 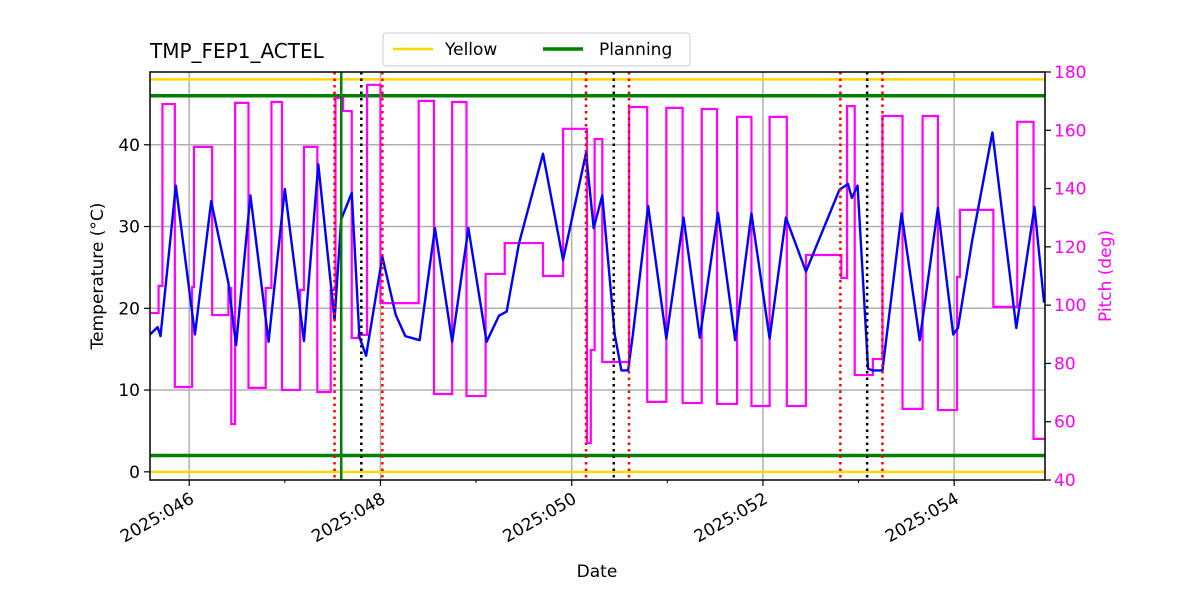 What do you see at coordinates (98, 277) in the screenshot?
I see `y-axis-label: Temperature (°C)` at bounding box center [98, 277].